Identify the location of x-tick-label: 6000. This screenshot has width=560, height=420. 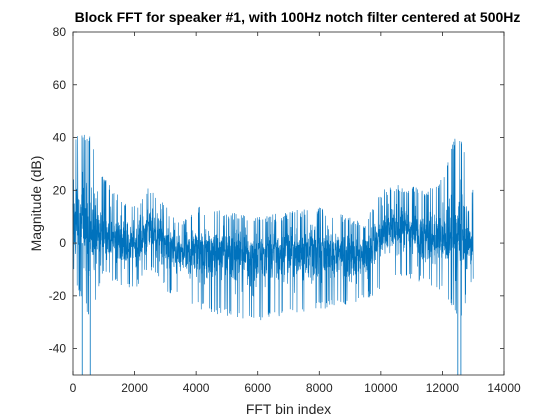
(257, 388).